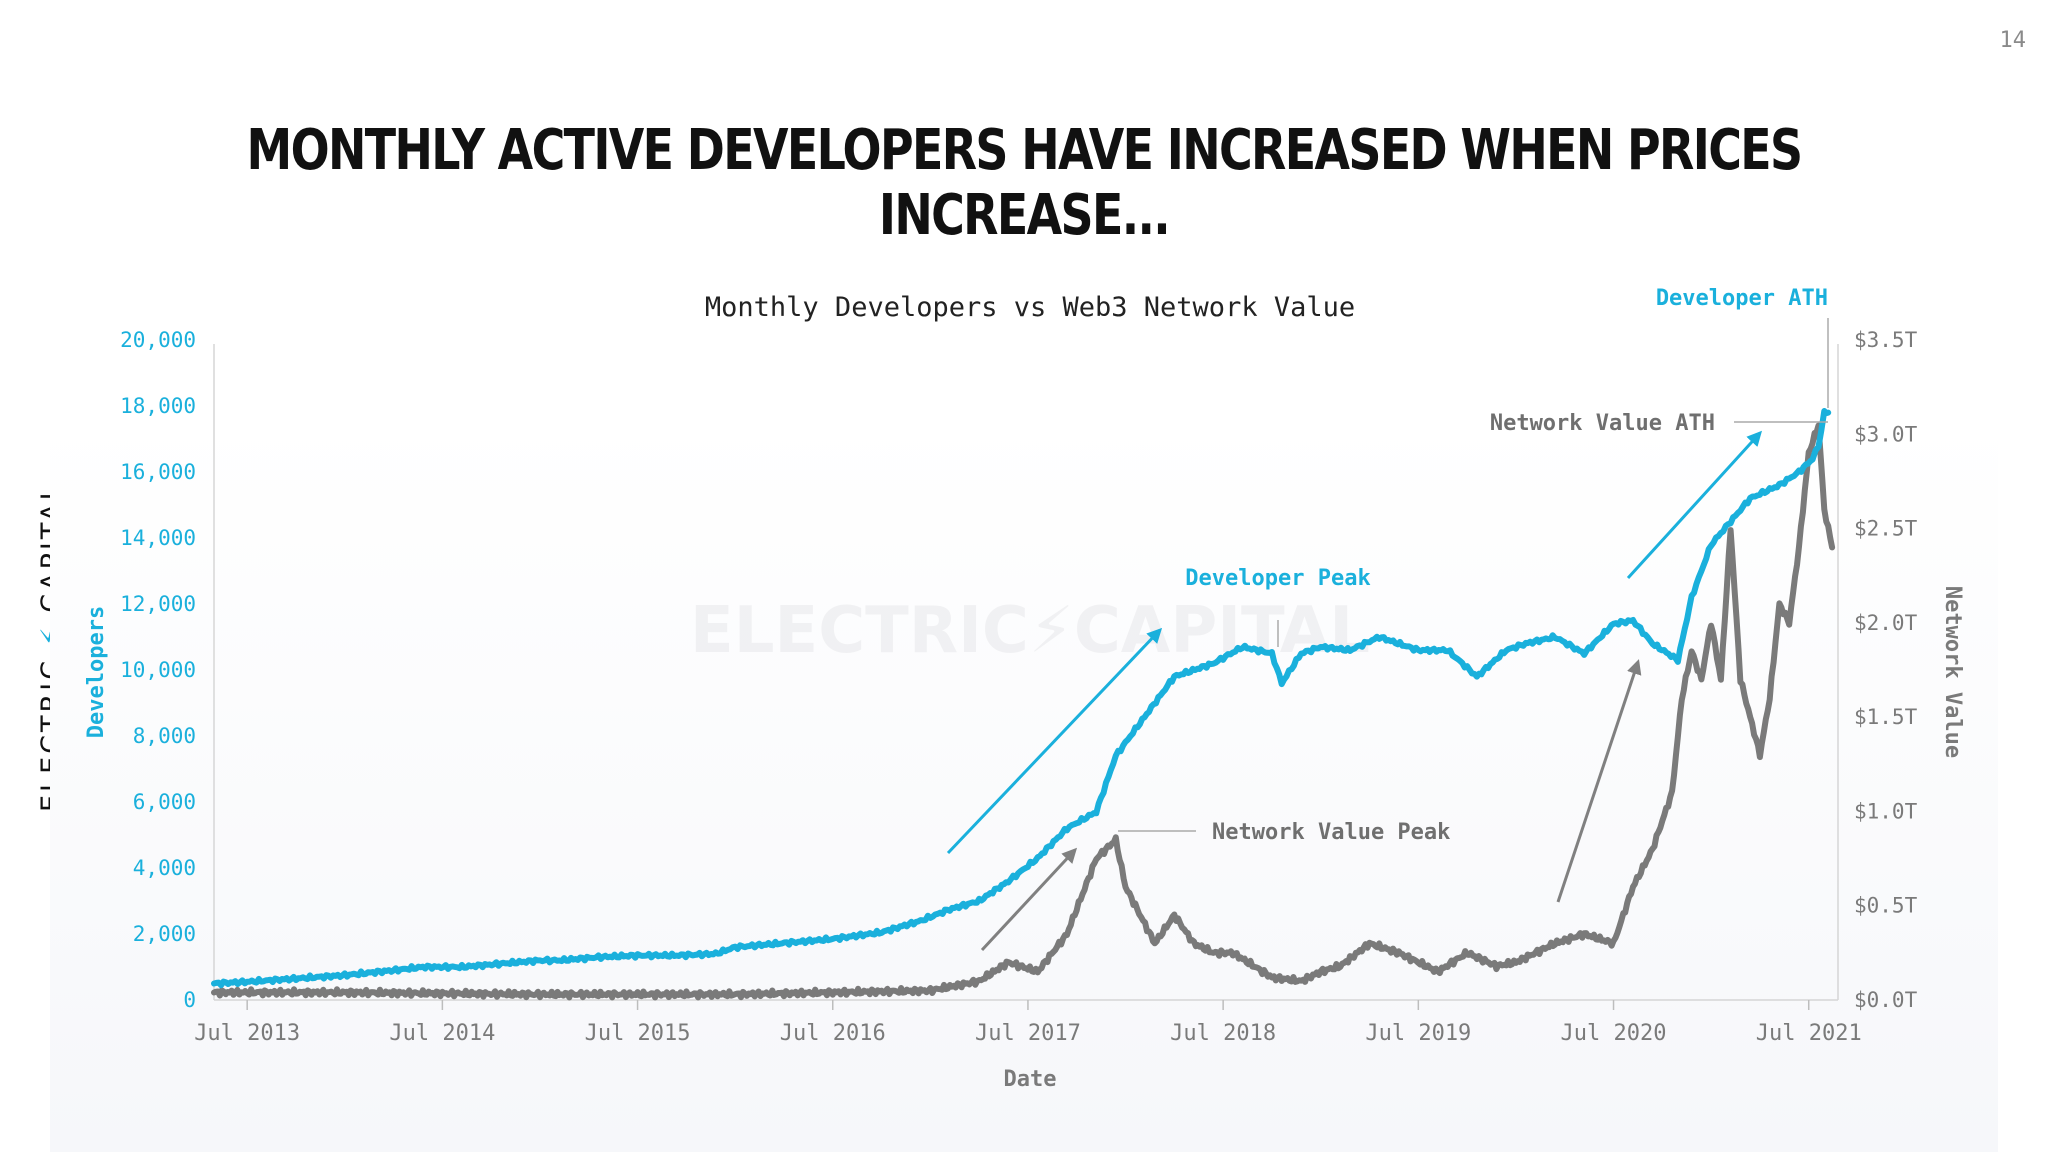  I want to click on y-left-tick-label: 18,000, so click(158, 406).